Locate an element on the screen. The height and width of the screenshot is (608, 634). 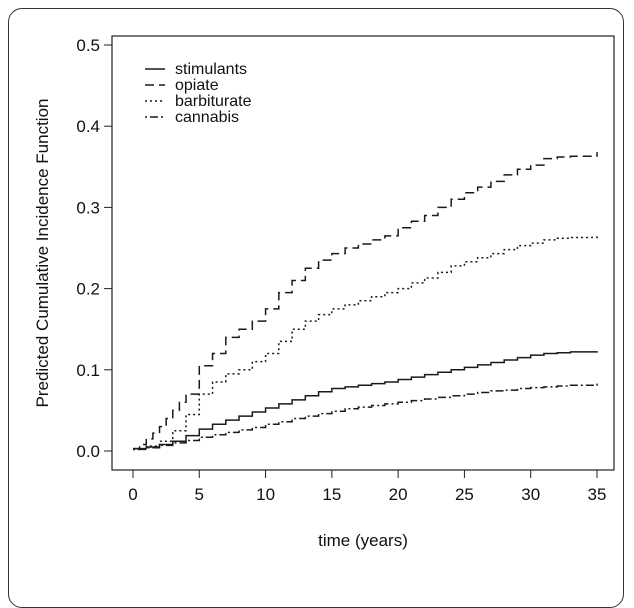
y-tick-label: 0.0 is located at coordinates (88, 451).